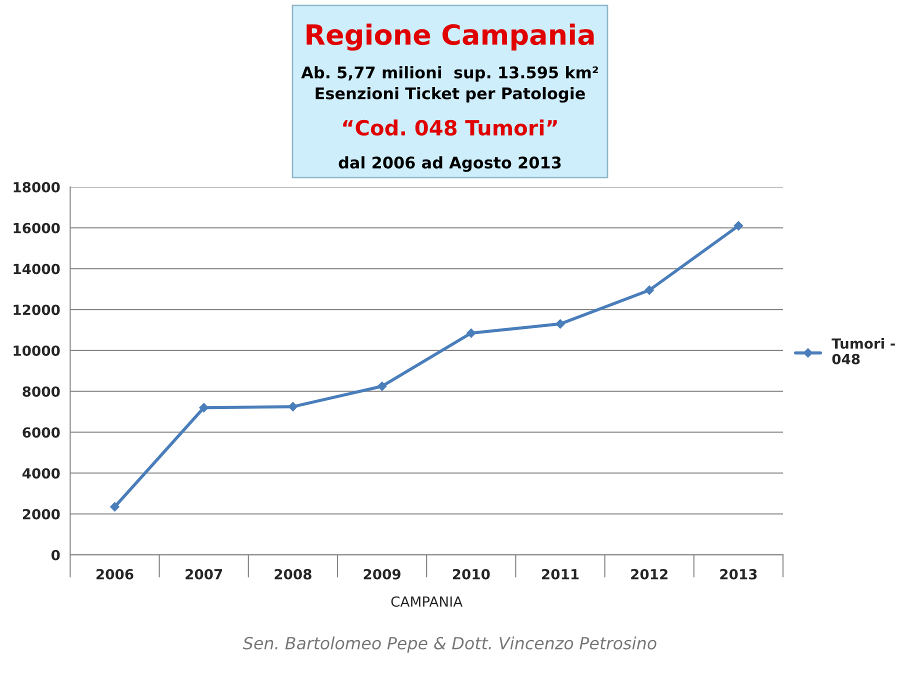 Image resolution: width=900 pixels, height=675 pixels. What do you see at coordinates (37, 187) in the screenshot?
I see `y-tick-label: 18000` at bounding box center [37, 187].